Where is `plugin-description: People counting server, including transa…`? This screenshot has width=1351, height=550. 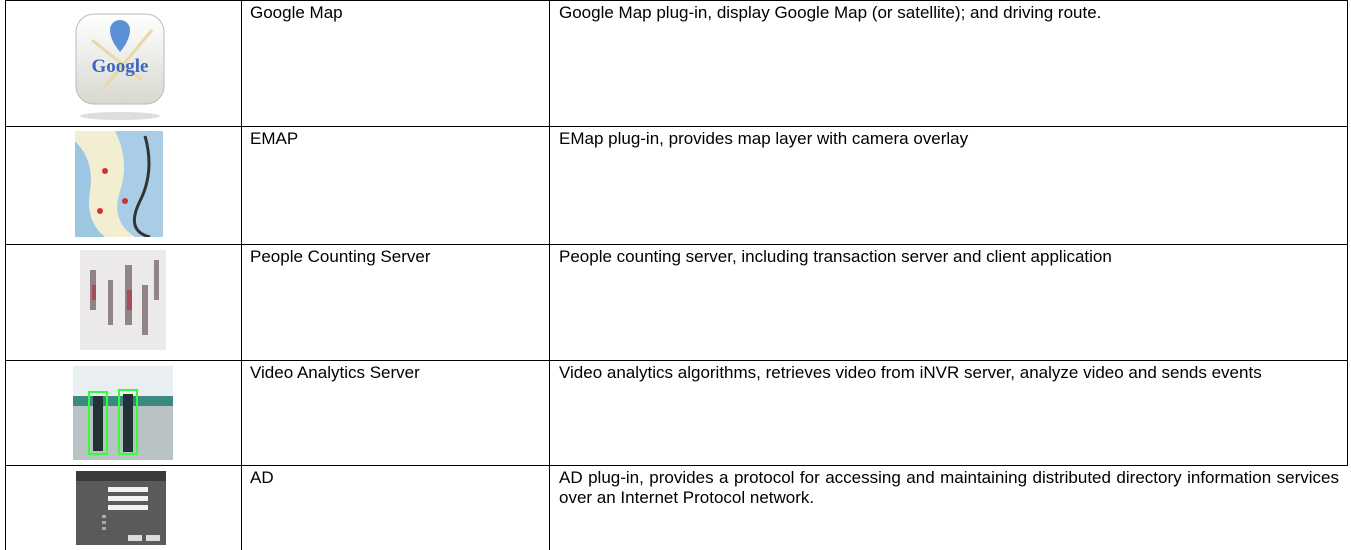 plugin-description: People counting server, including transa… is located at coordinates (835, 256).